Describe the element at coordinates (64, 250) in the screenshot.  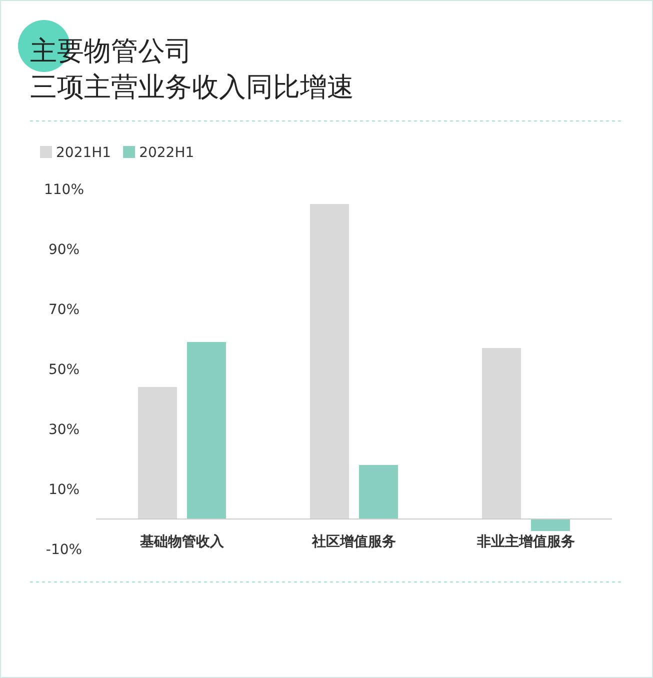
I see `y-tick-label: 90%` at that location.